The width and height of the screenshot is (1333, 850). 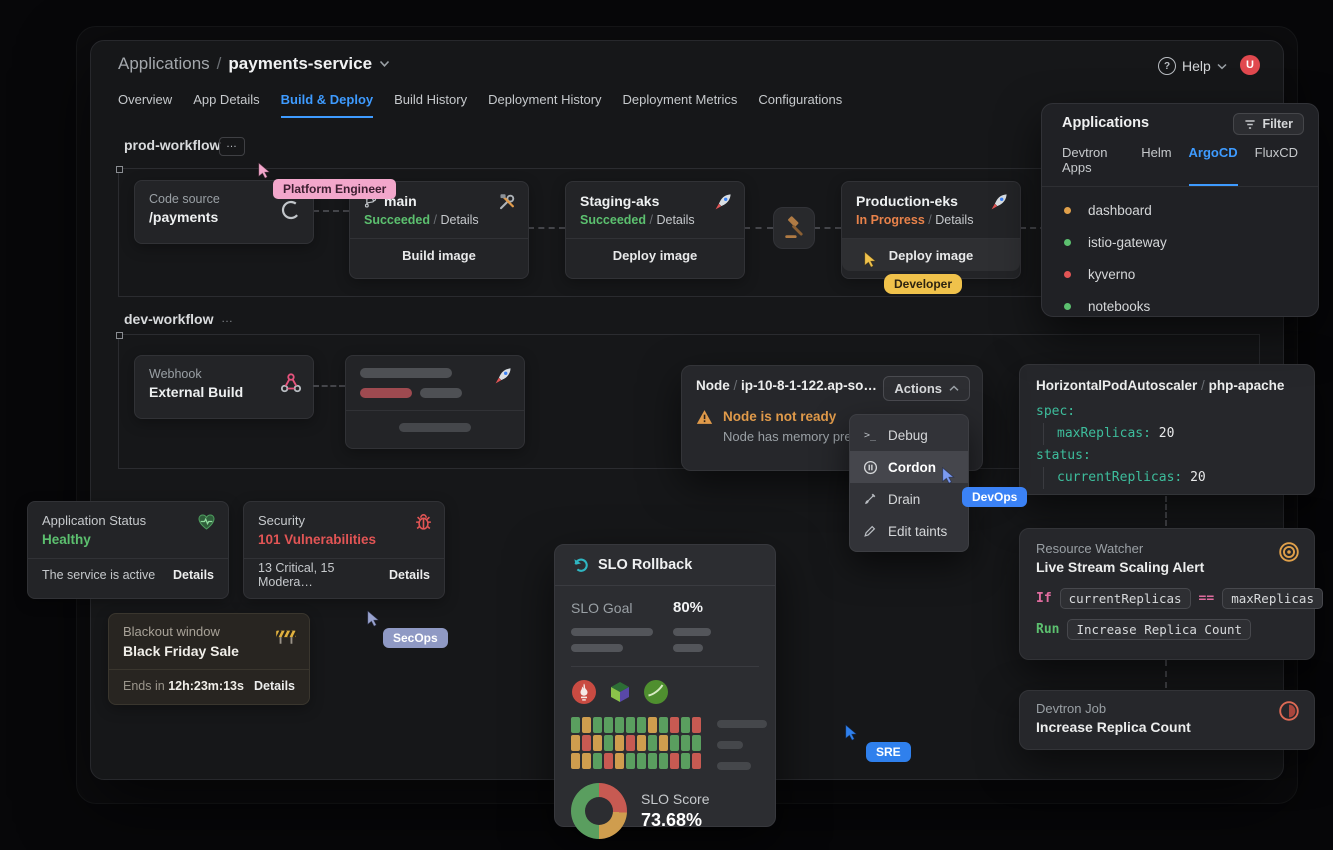 I want to click on staging-action-button: Deploy image, so click(x=655, y=254).